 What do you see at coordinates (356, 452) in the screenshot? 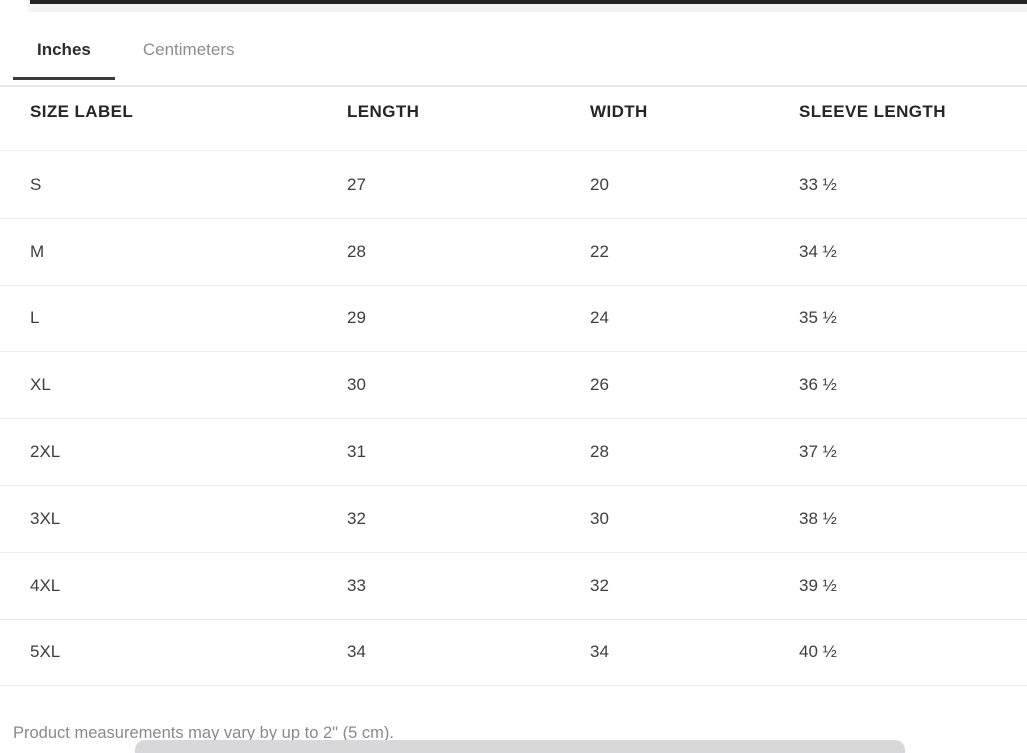
I see `cell-length: 31` at bounding box center [356, 452].